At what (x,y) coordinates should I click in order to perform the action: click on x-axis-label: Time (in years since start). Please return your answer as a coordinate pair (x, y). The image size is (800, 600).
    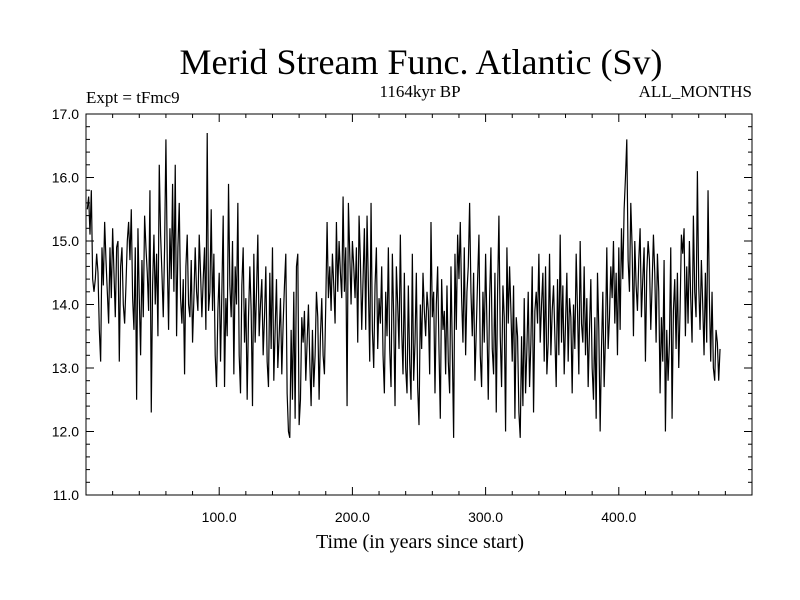
    Looking at the image, I should click on (420, 542).